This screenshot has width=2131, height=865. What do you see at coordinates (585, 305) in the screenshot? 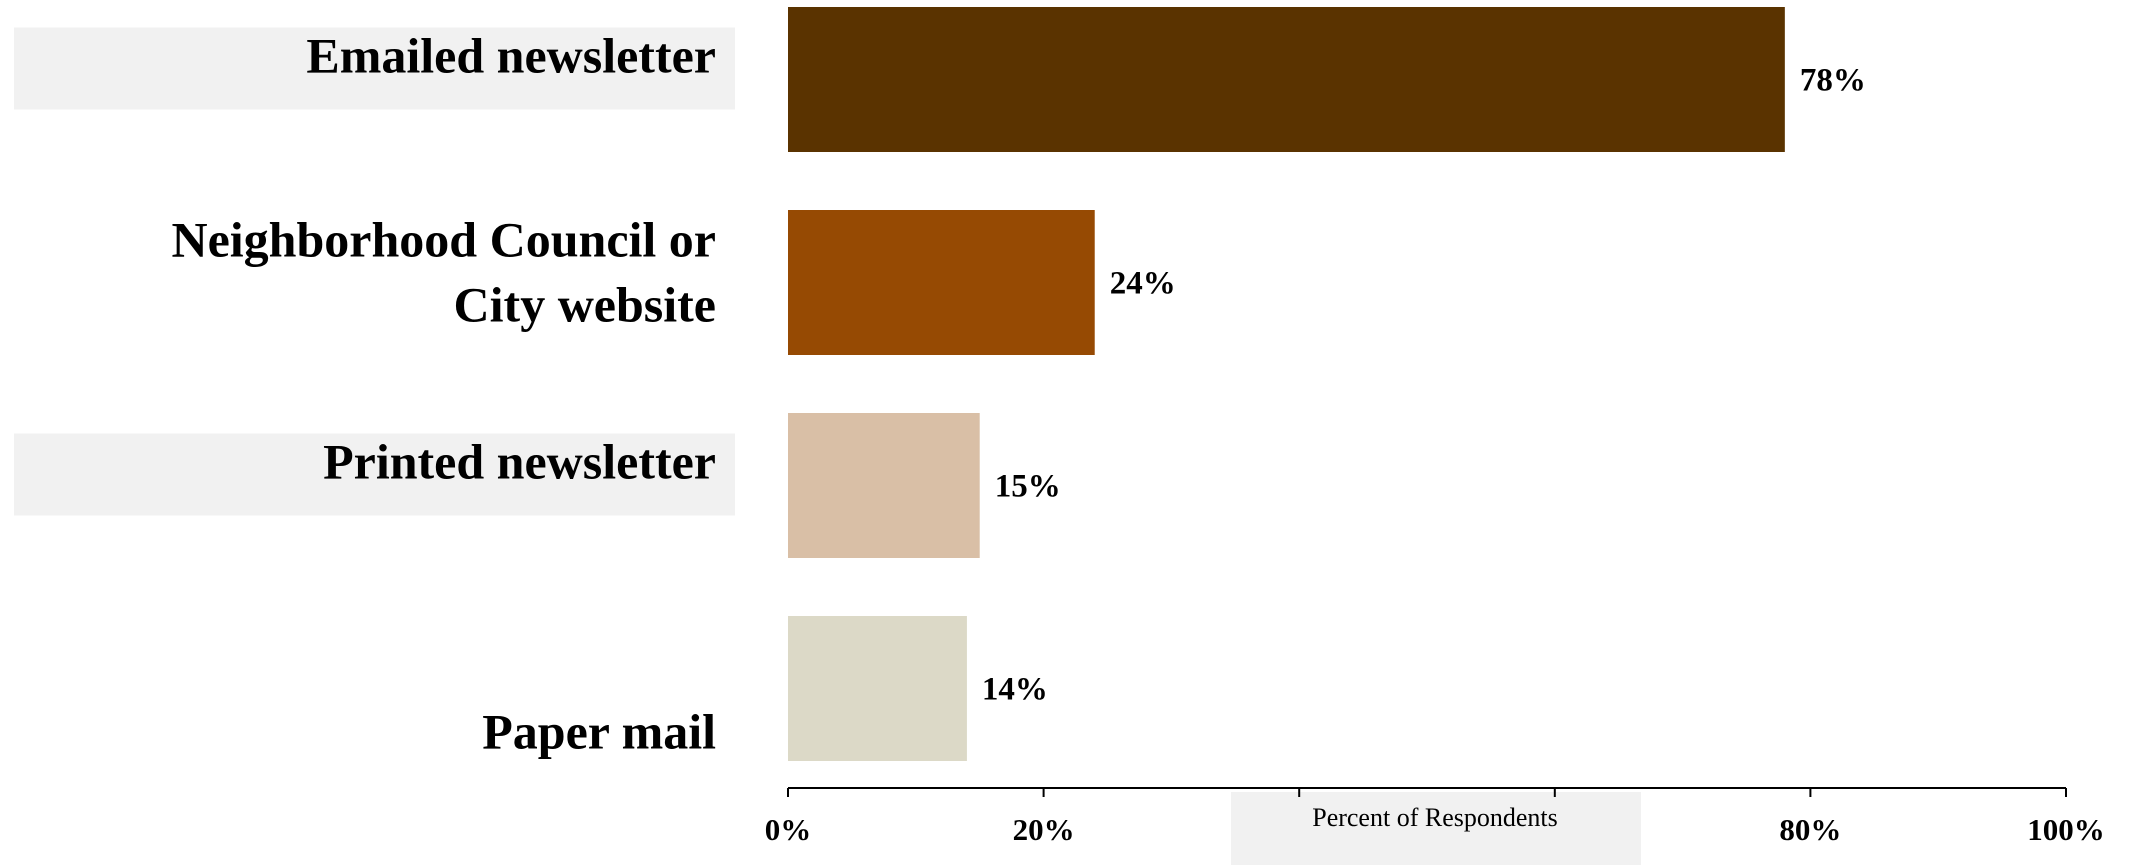
I see `category-label: City website` at bounding box center [585, 305].